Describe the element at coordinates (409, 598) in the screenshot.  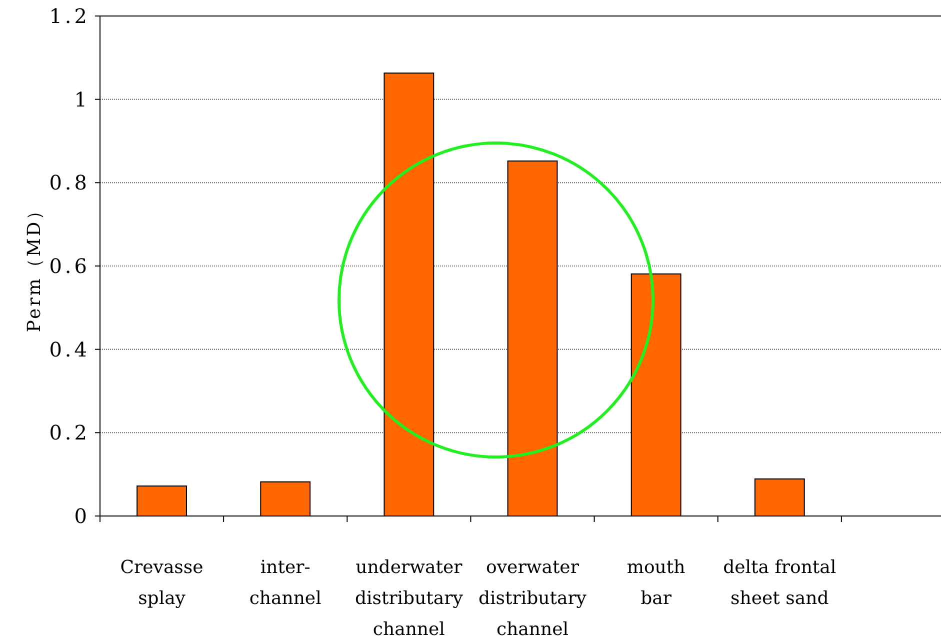
I see `x-tick-label: underwater distributary channel` at that location.